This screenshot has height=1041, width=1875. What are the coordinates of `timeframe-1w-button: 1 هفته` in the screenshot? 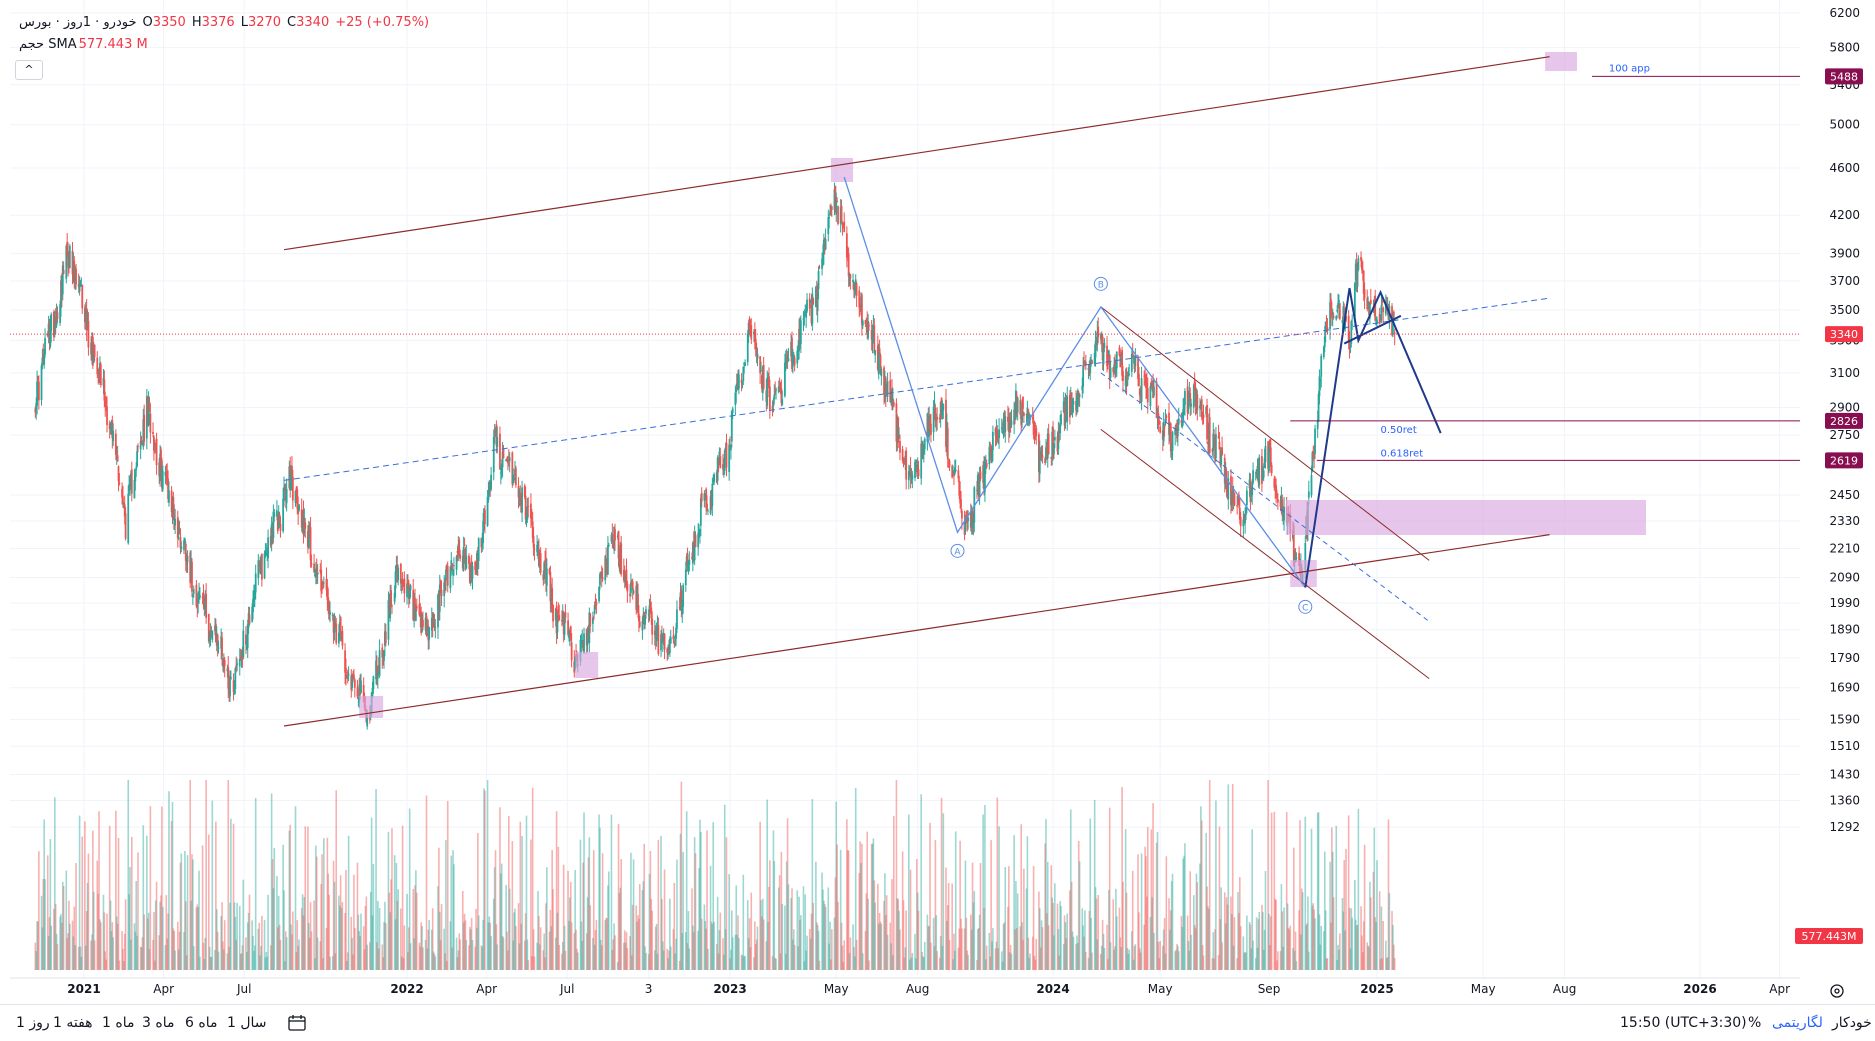 It's located at (73, 1023).